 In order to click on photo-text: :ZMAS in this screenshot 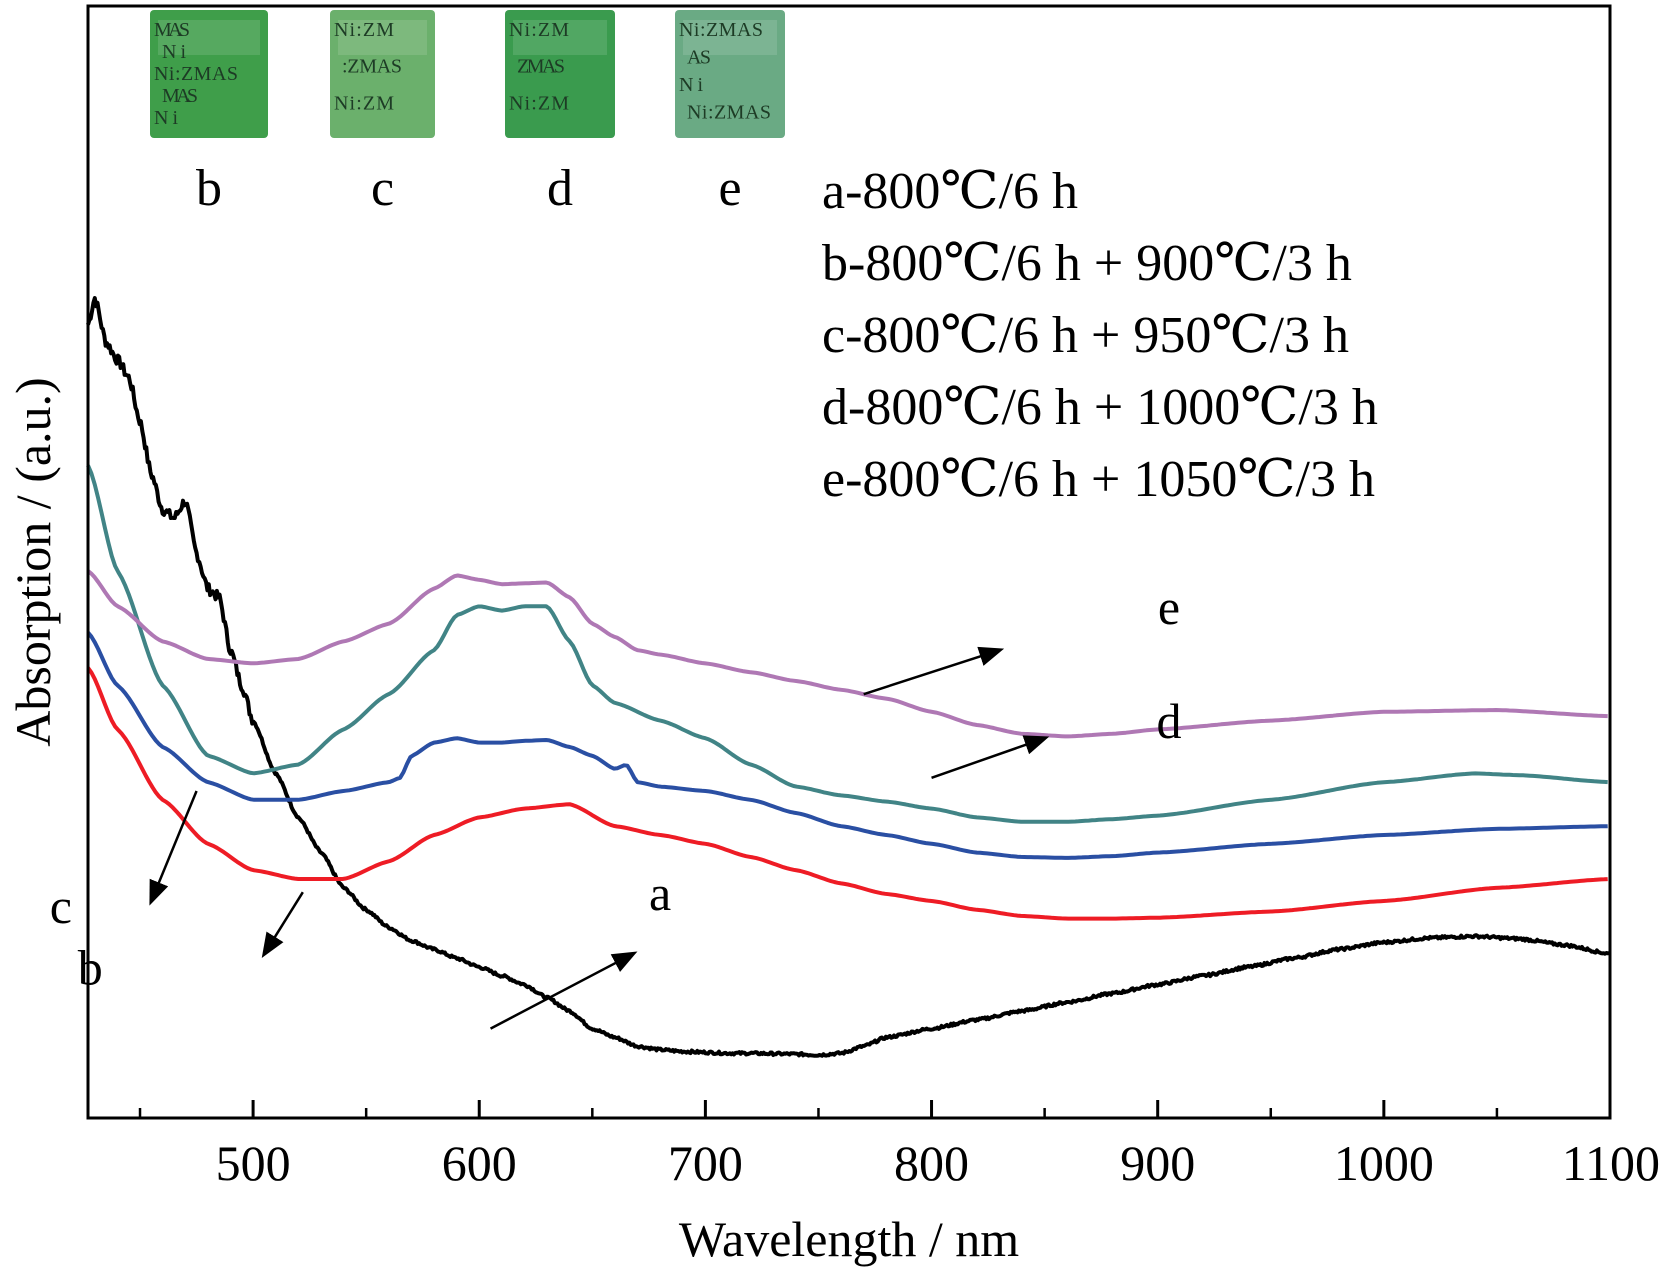, I will do `click(372, 67)`.